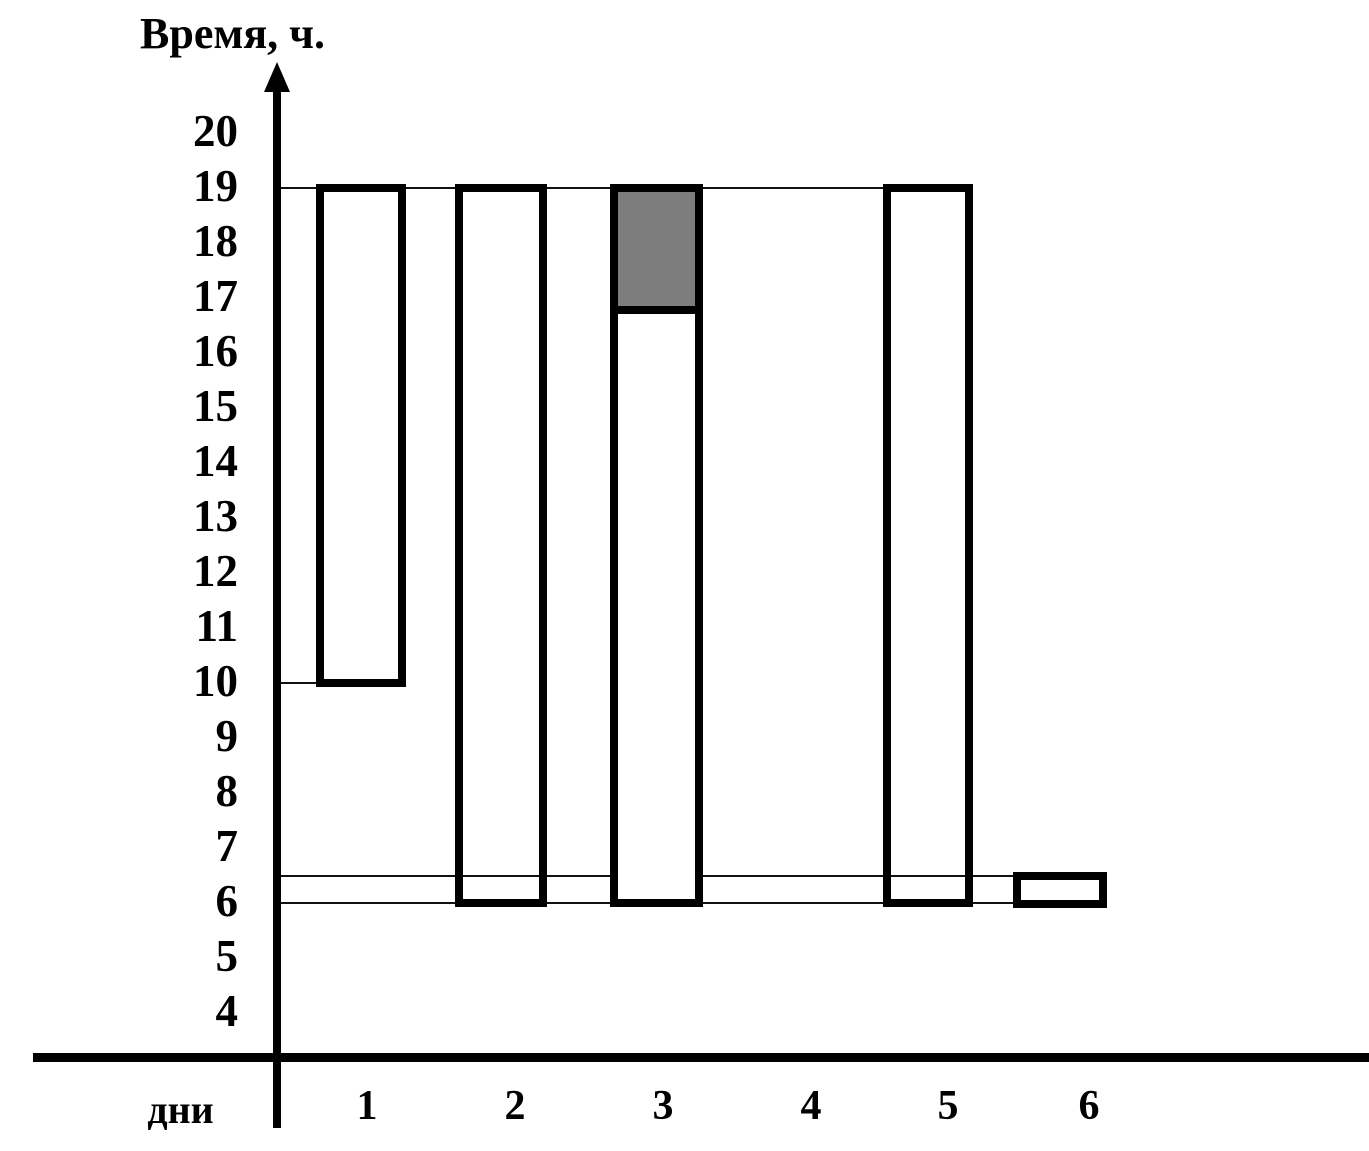  What do you see at coordinates (180, 1109) in the screenshot?
I see `x-axis-unit-label: дни` at bounding box center [180, 1109].